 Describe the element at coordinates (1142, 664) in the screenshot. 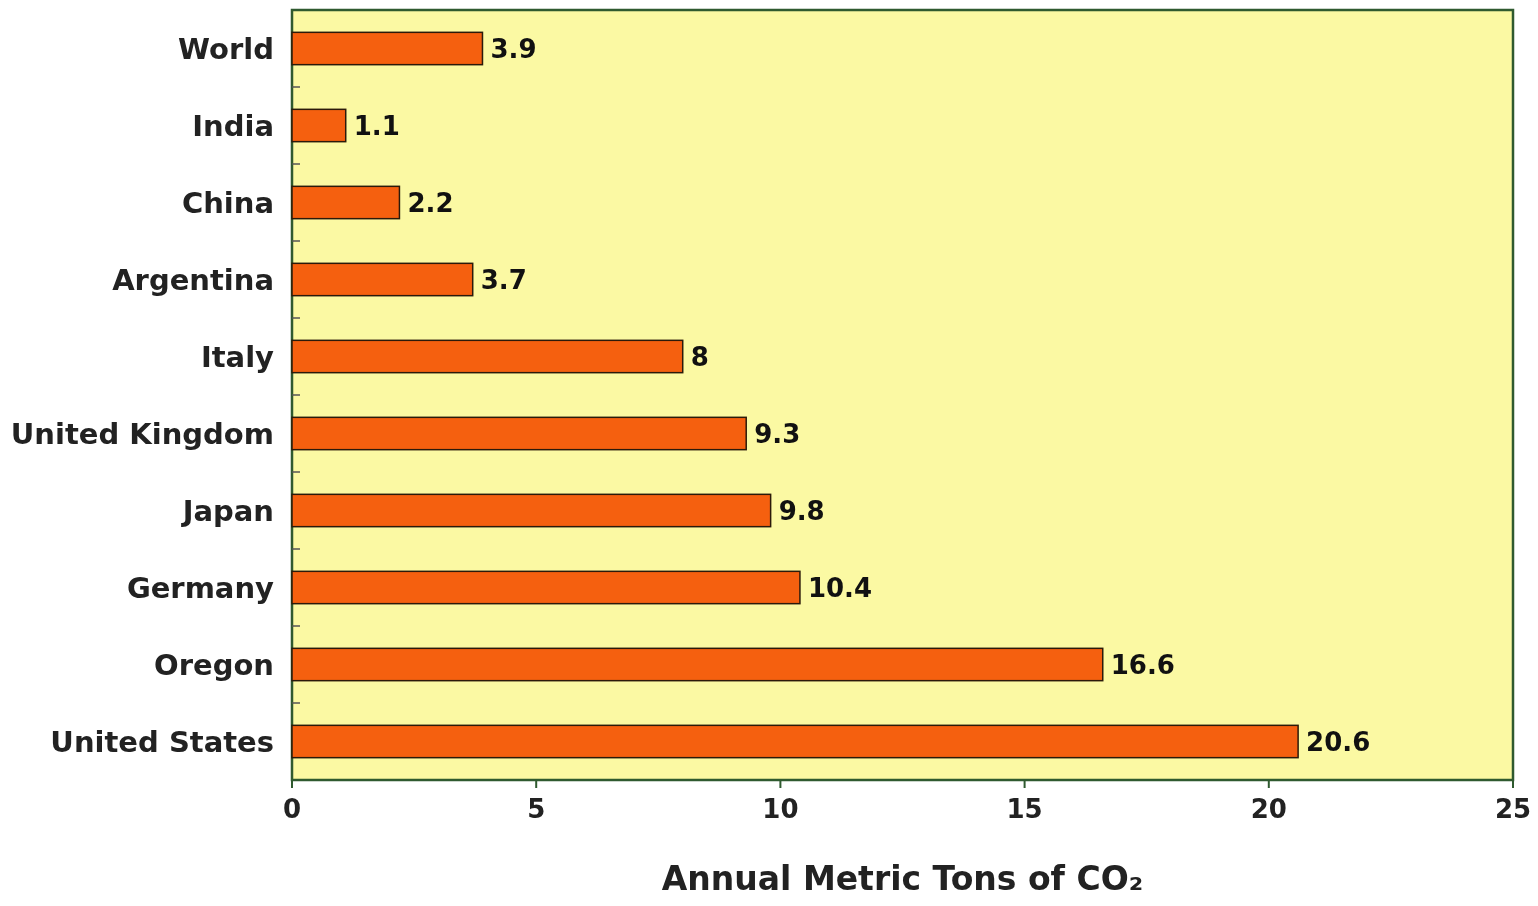

I see `data-label: 16.6` at that location.